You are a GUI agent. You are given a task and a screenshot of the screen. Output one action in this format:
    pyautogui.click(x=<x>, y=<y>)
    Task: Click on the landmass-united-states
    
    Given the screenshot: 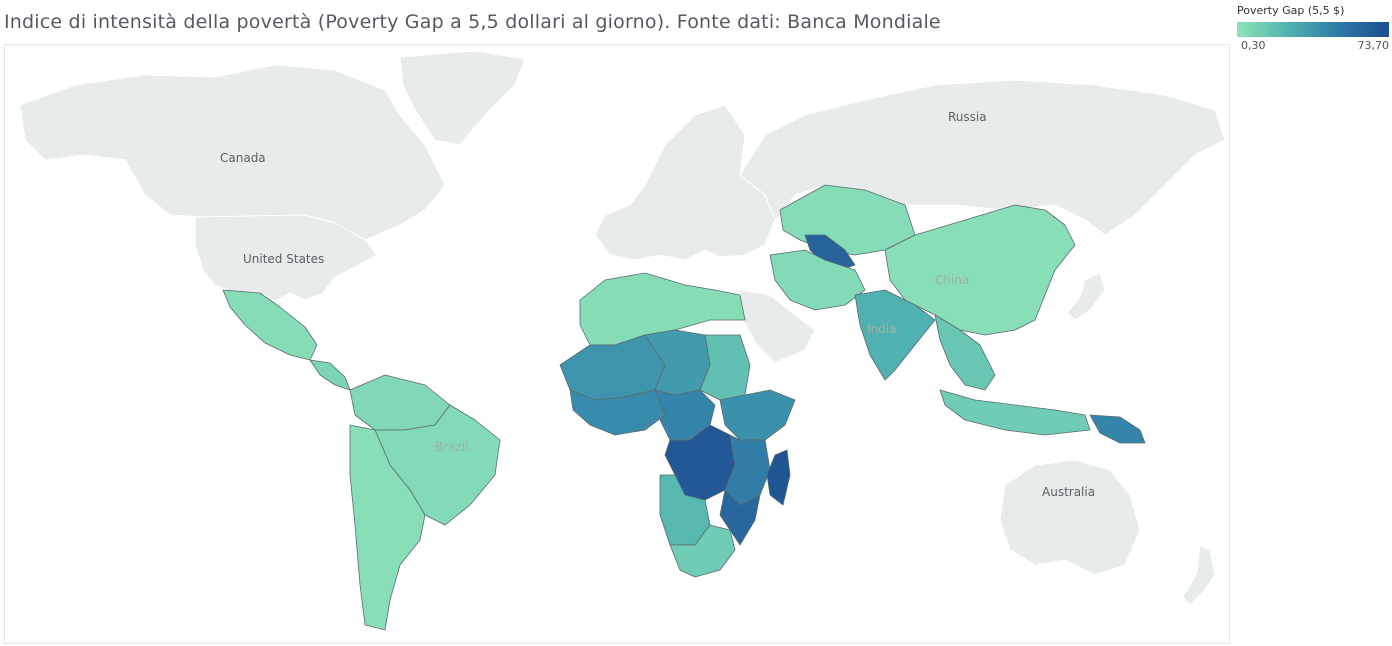 What is the action you would take?
    pyautogui.click(x=286, y=258)
    